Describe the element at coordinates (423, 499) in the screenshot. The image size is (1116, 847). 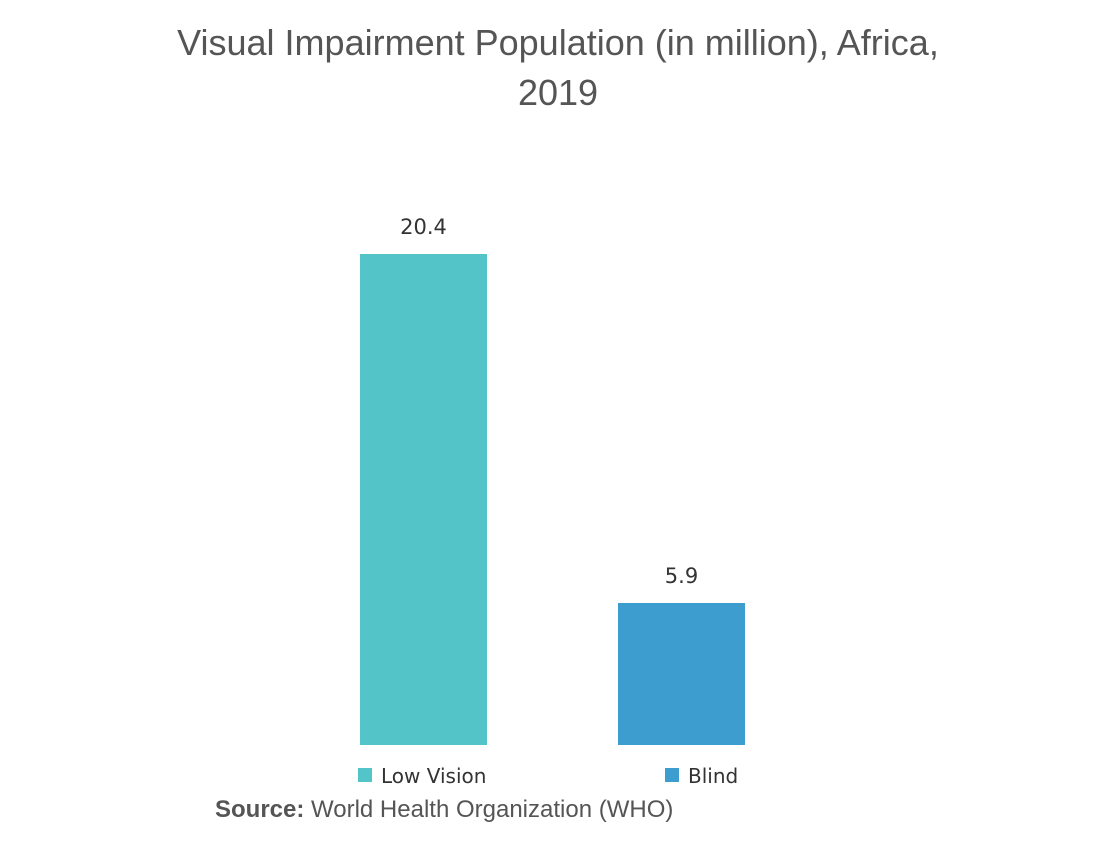
I see `bar-low-vision` at that location.